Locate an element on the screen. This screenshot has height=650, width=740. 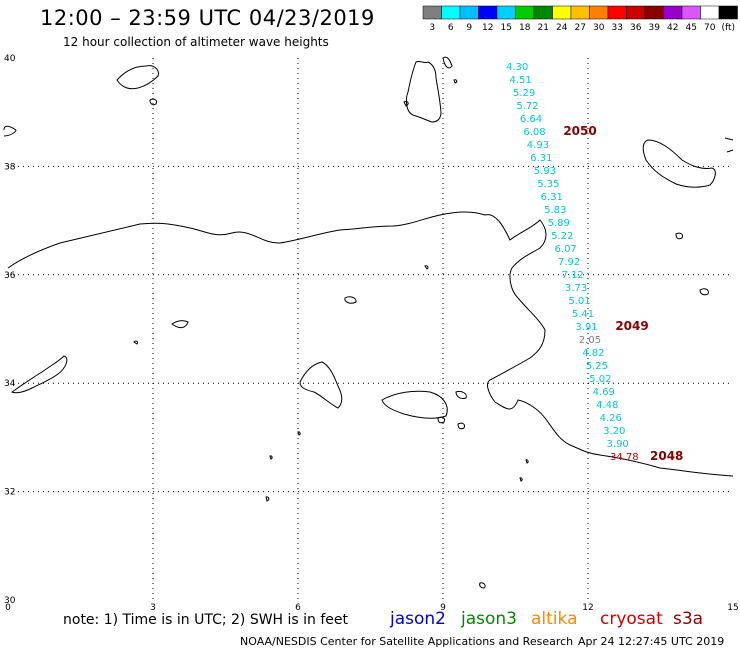
coastline-sicily is located at coordinates (679, 163).